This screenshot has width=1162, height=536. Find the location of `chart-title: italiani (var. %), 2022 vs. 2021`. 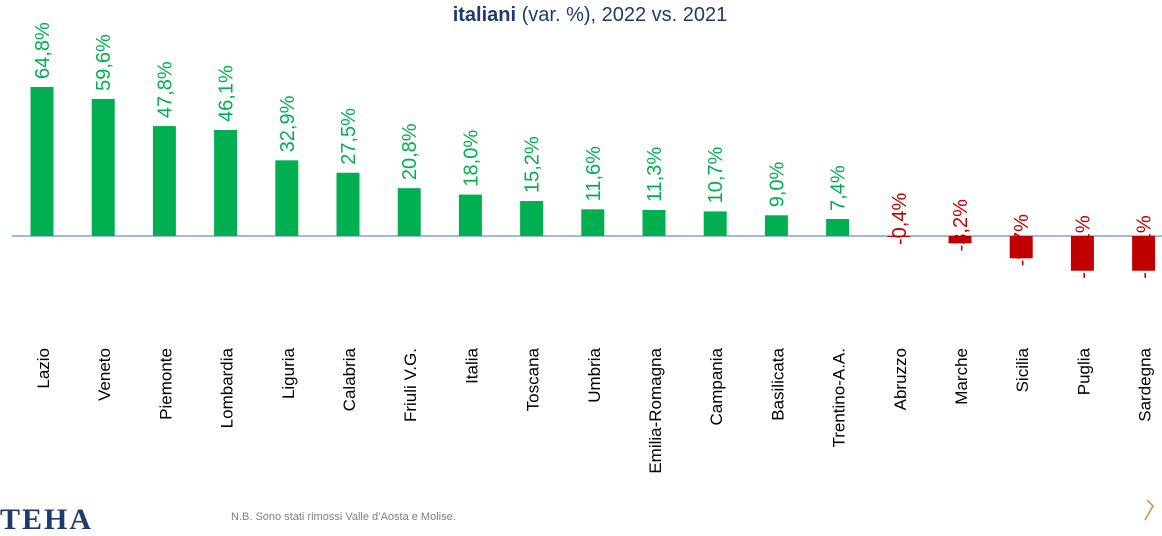

chart-title: italiani (var. %), 2022 vs. 2021 is located at coordinates (590, 15).